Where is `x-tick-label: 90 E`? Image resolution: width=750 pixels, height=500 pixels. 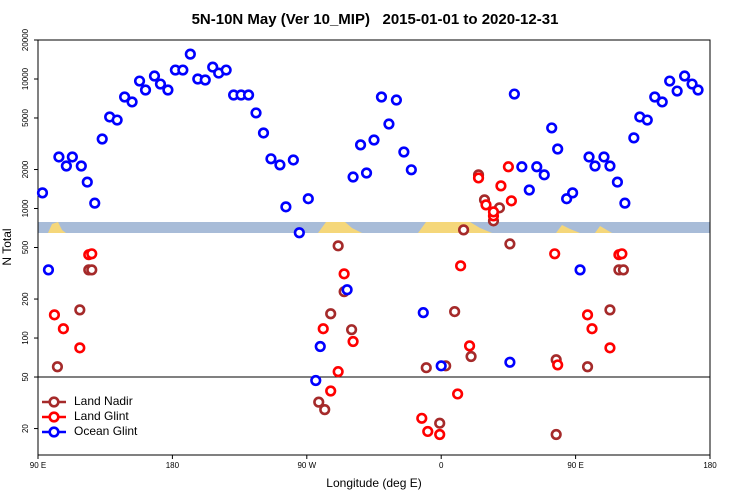 x-tick-label: 90 E is located at coordinates (38, 465).